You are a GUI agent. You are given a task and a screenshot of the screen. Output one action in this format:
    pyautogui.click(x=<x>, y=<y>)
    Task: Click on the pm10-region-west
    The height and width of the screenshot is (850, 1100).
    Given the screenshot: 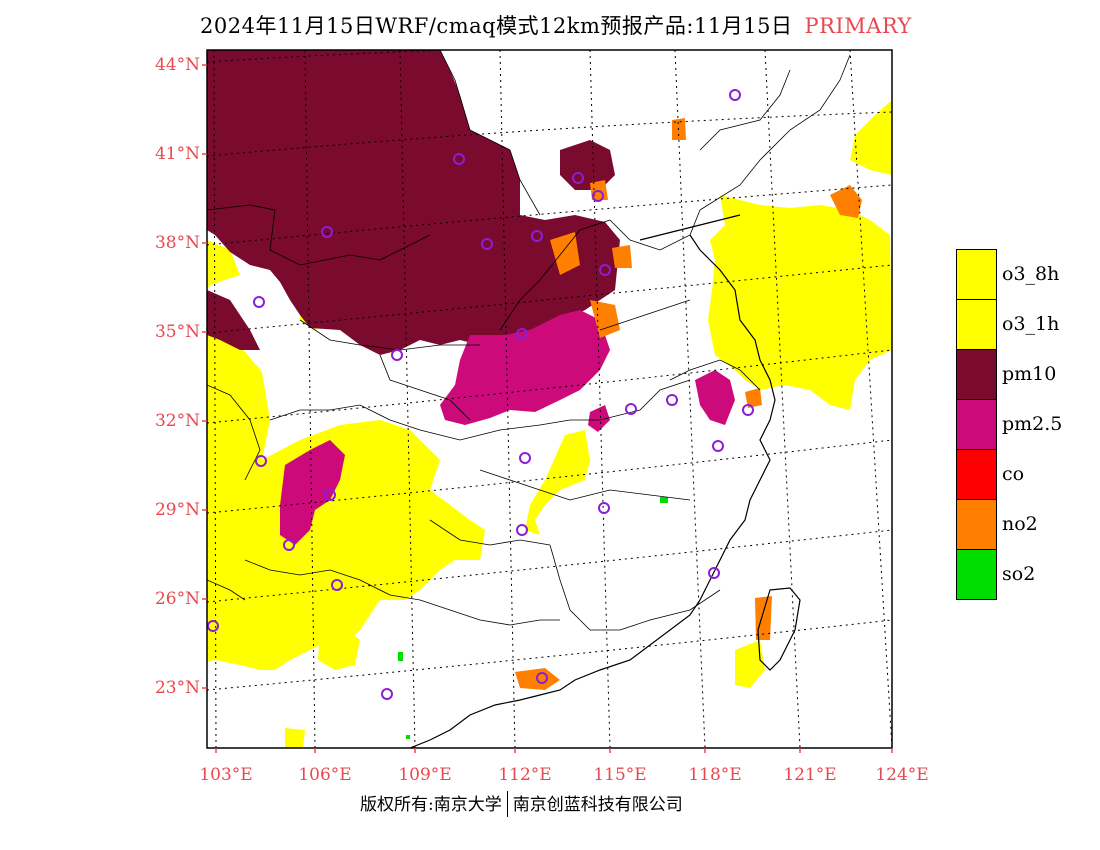 What is the action you would take?
    pyautogui.click(x=233, y=320)
    